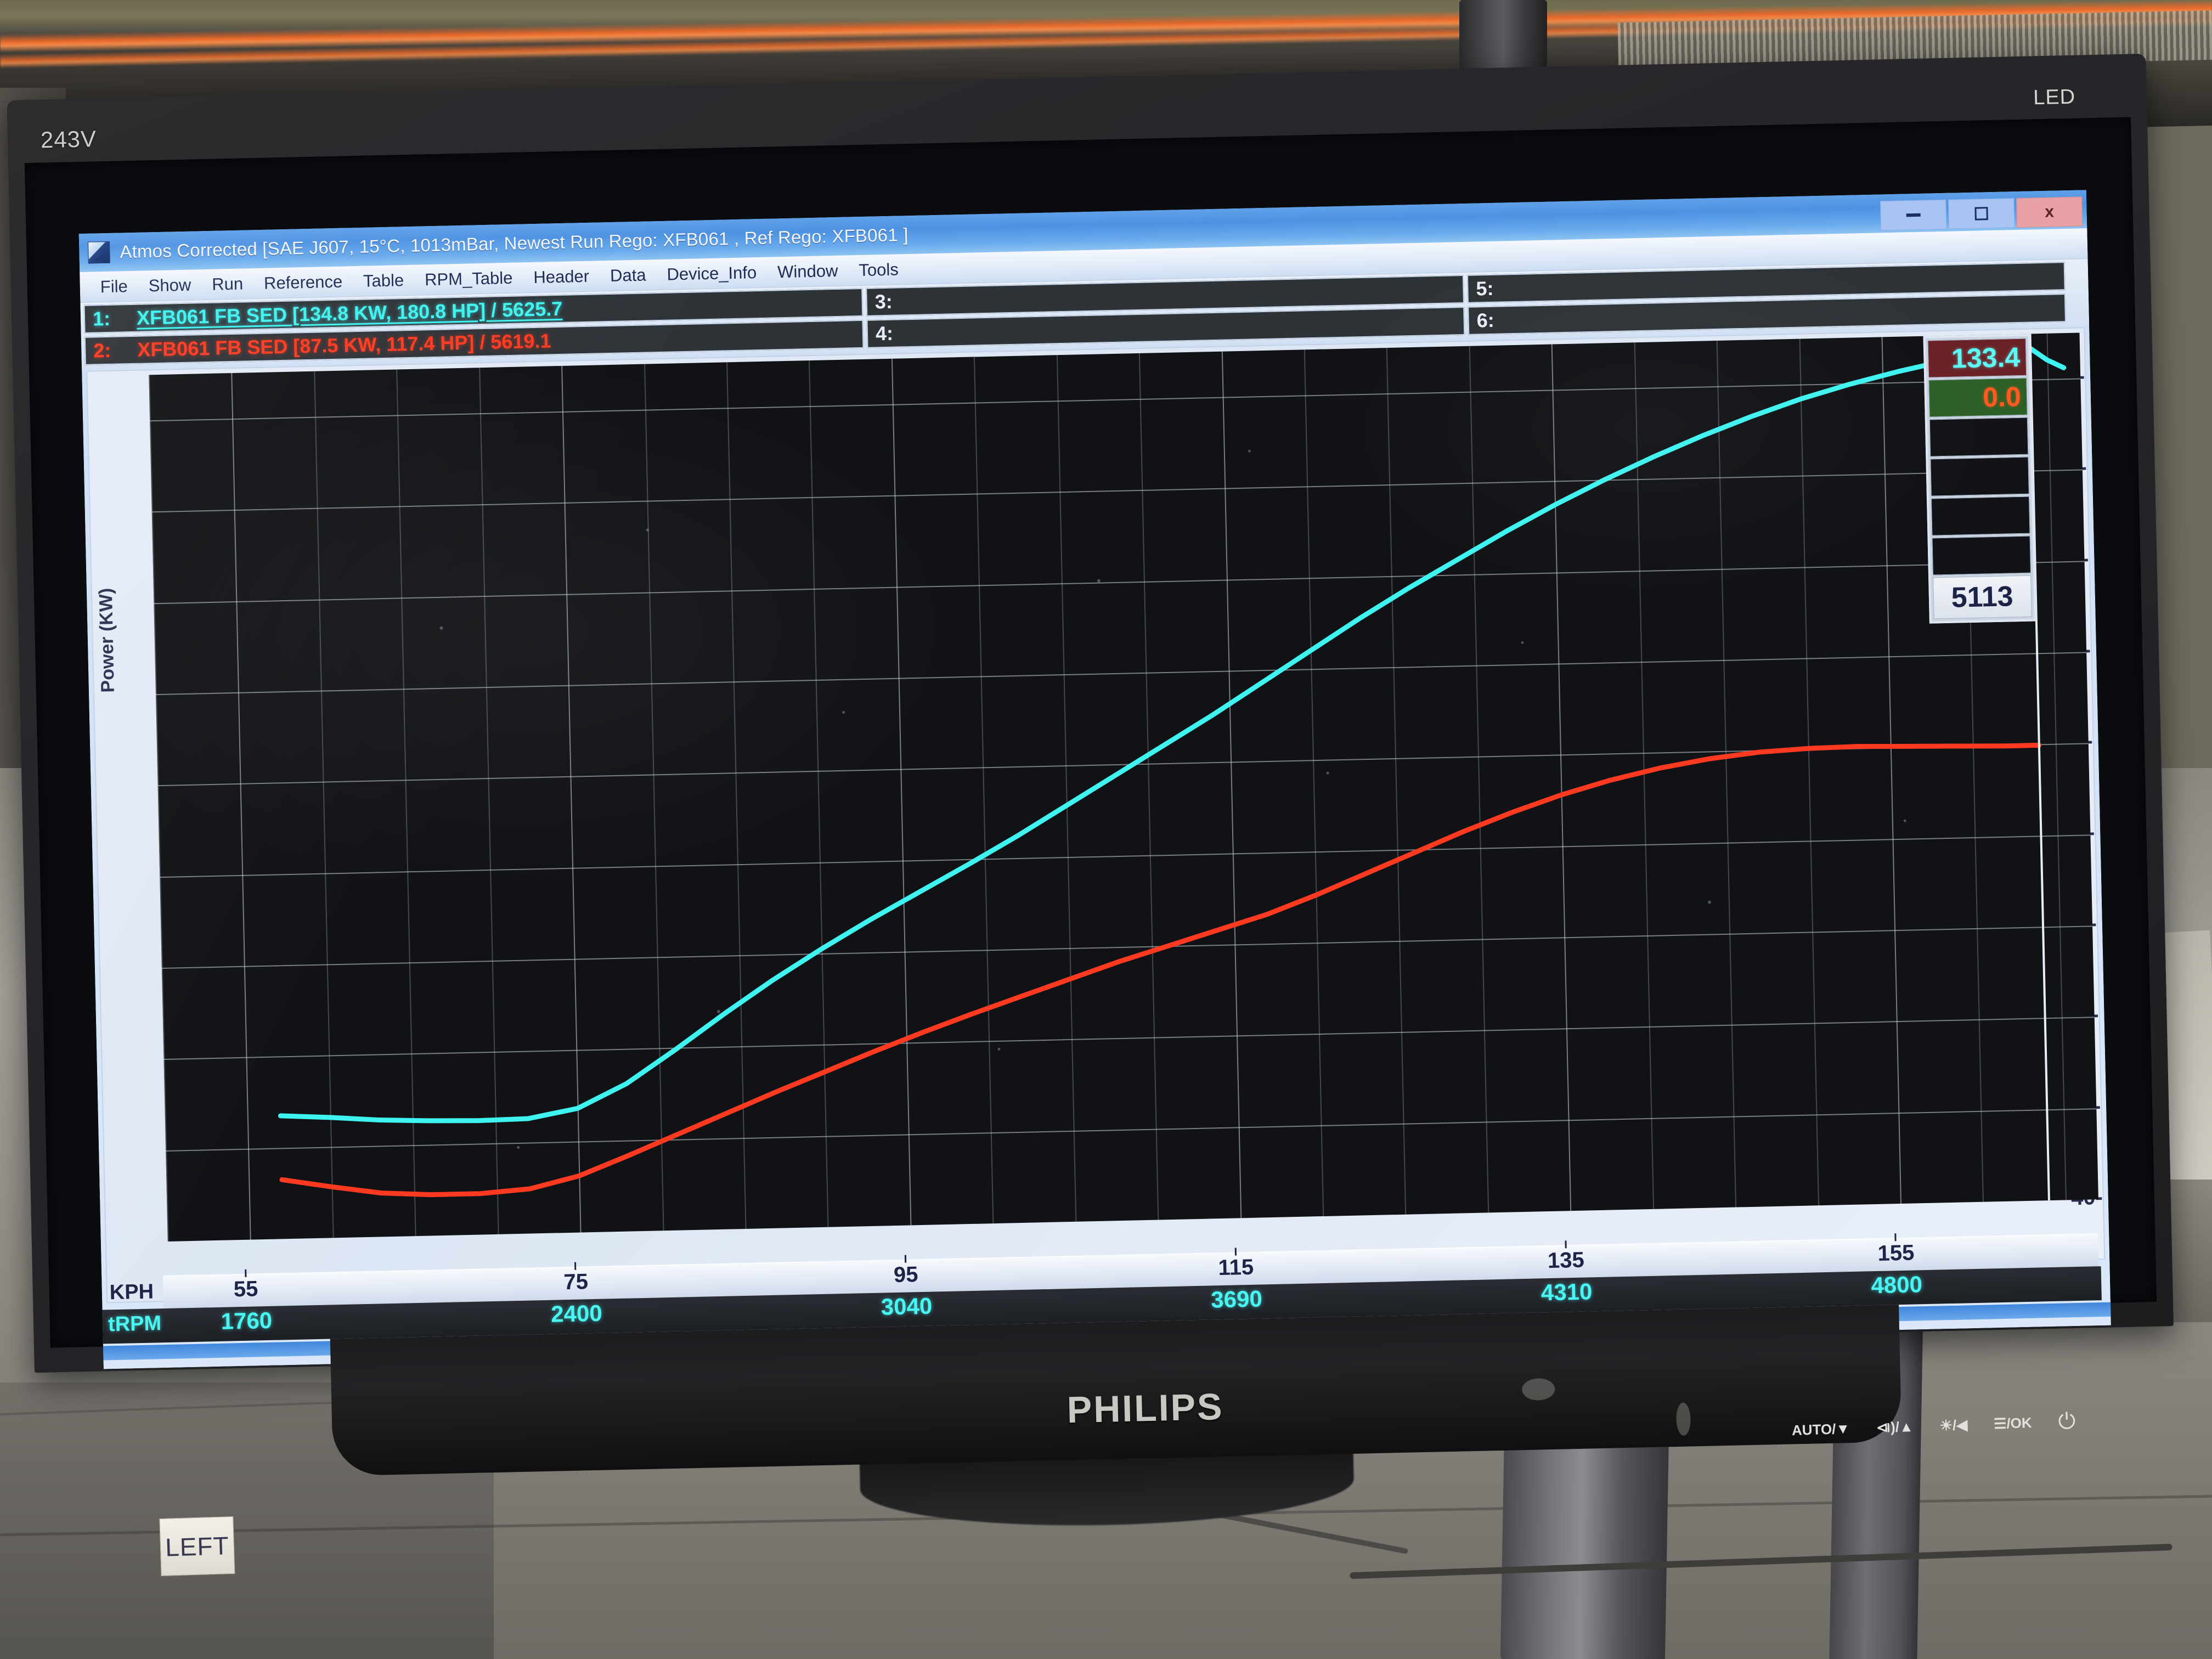 The height and width of the screenshot is (1659, 2212). I want to click on maximize-icon, so click(1981, 214).